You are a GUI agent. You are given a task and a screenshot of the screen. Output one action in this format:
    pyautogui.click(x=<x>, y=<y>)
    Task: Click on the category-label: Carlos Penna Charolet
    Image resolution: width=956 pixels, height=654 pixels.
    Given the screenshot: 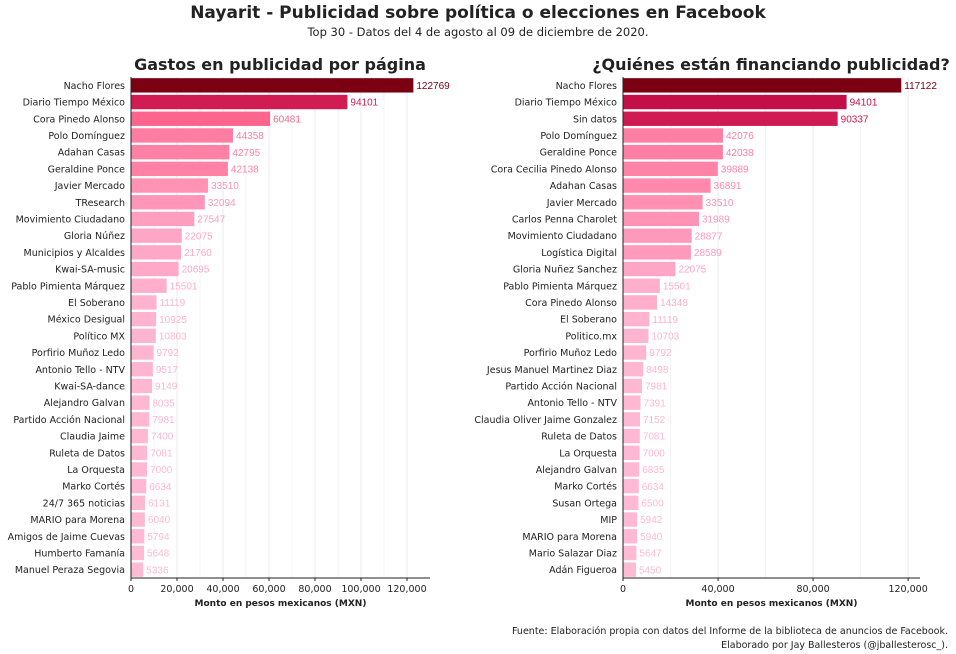 What is the action you would take?
    pyautogui.click(x=564, y=219)
    